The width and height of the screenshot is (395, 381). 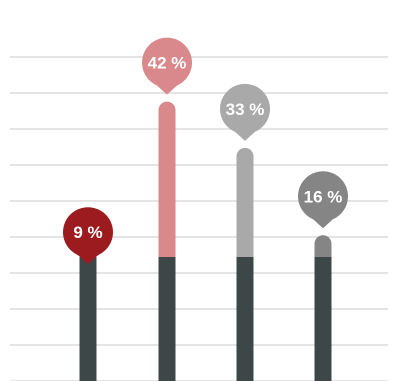 I want to click on data-label: 42 %, so click(x=167, y=63).